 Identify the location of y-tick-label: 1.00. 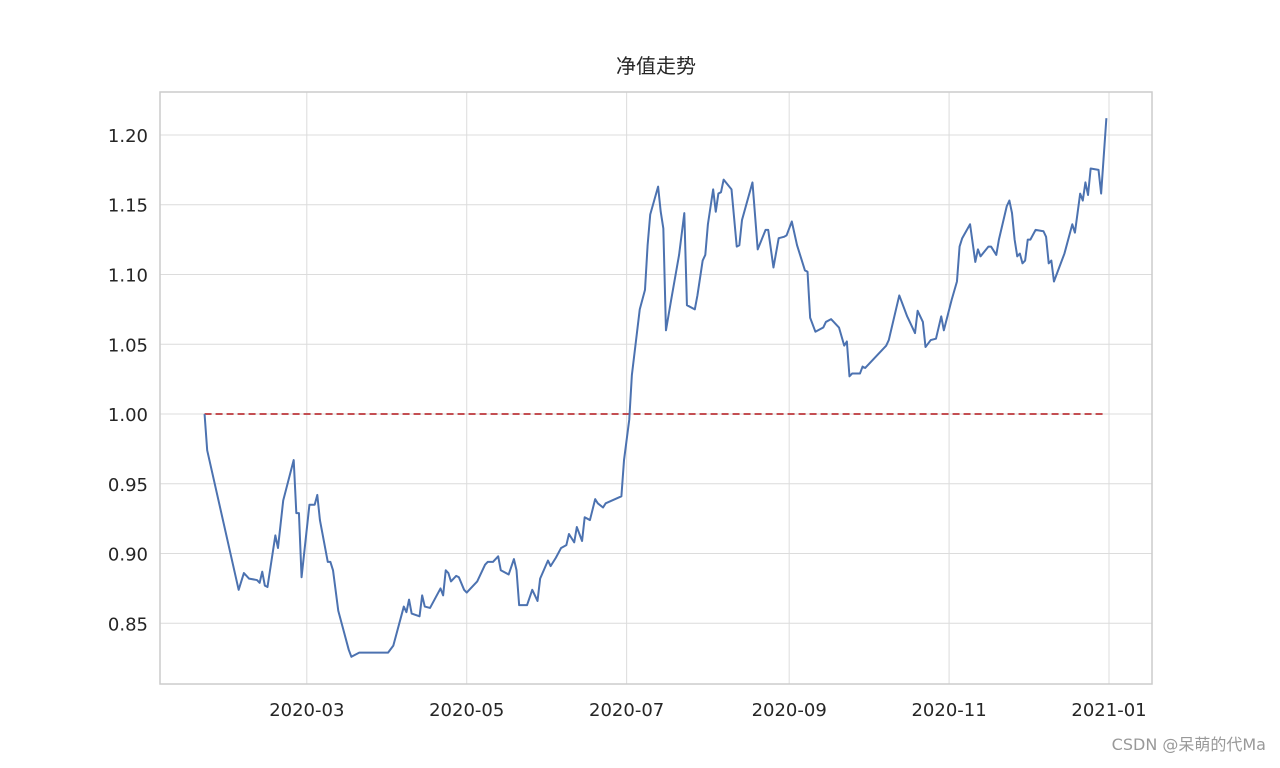
(128, 415).